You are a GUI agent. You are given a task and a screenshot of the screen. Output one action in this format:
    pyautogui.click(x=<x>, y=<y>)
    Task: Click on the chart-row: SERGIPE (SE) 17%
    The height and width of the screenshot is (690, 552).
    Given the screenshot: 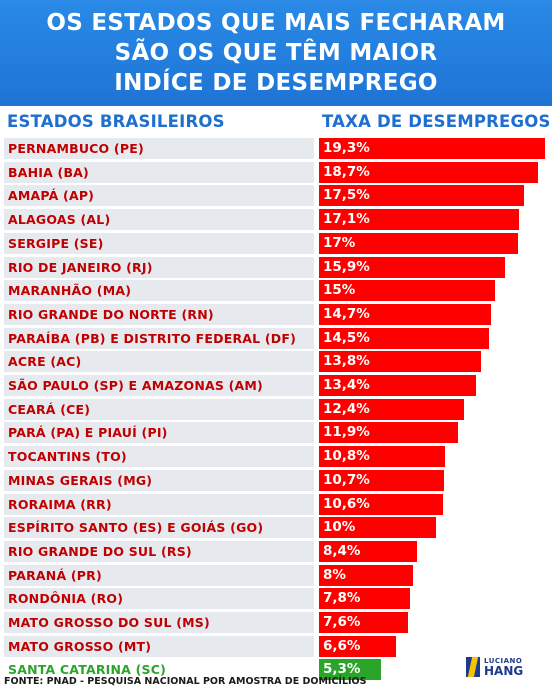 What is the action you would take?
    pyautogui.click(x=276, y=243)
    